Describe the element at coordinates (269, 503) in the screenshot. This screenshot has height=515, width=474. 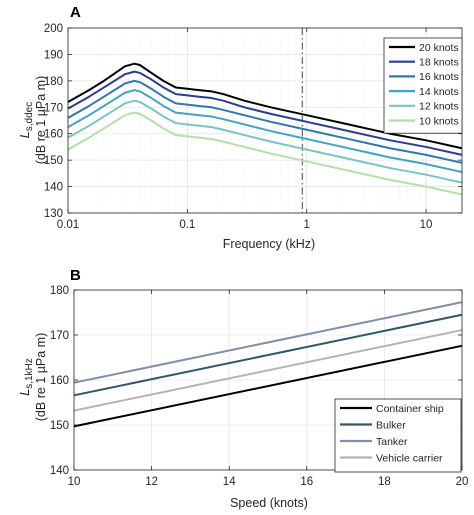
I see `panel-b-x-axis-label: Speed (knots)` at that location.